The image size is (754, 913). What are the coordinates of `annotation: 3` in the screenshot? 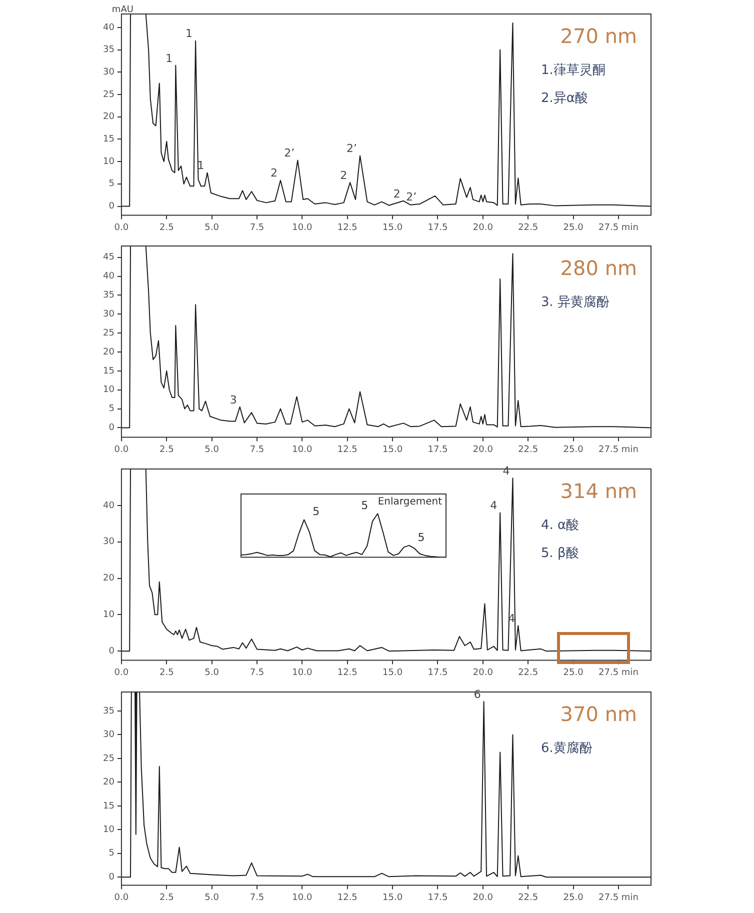 It's located at (233, 399).